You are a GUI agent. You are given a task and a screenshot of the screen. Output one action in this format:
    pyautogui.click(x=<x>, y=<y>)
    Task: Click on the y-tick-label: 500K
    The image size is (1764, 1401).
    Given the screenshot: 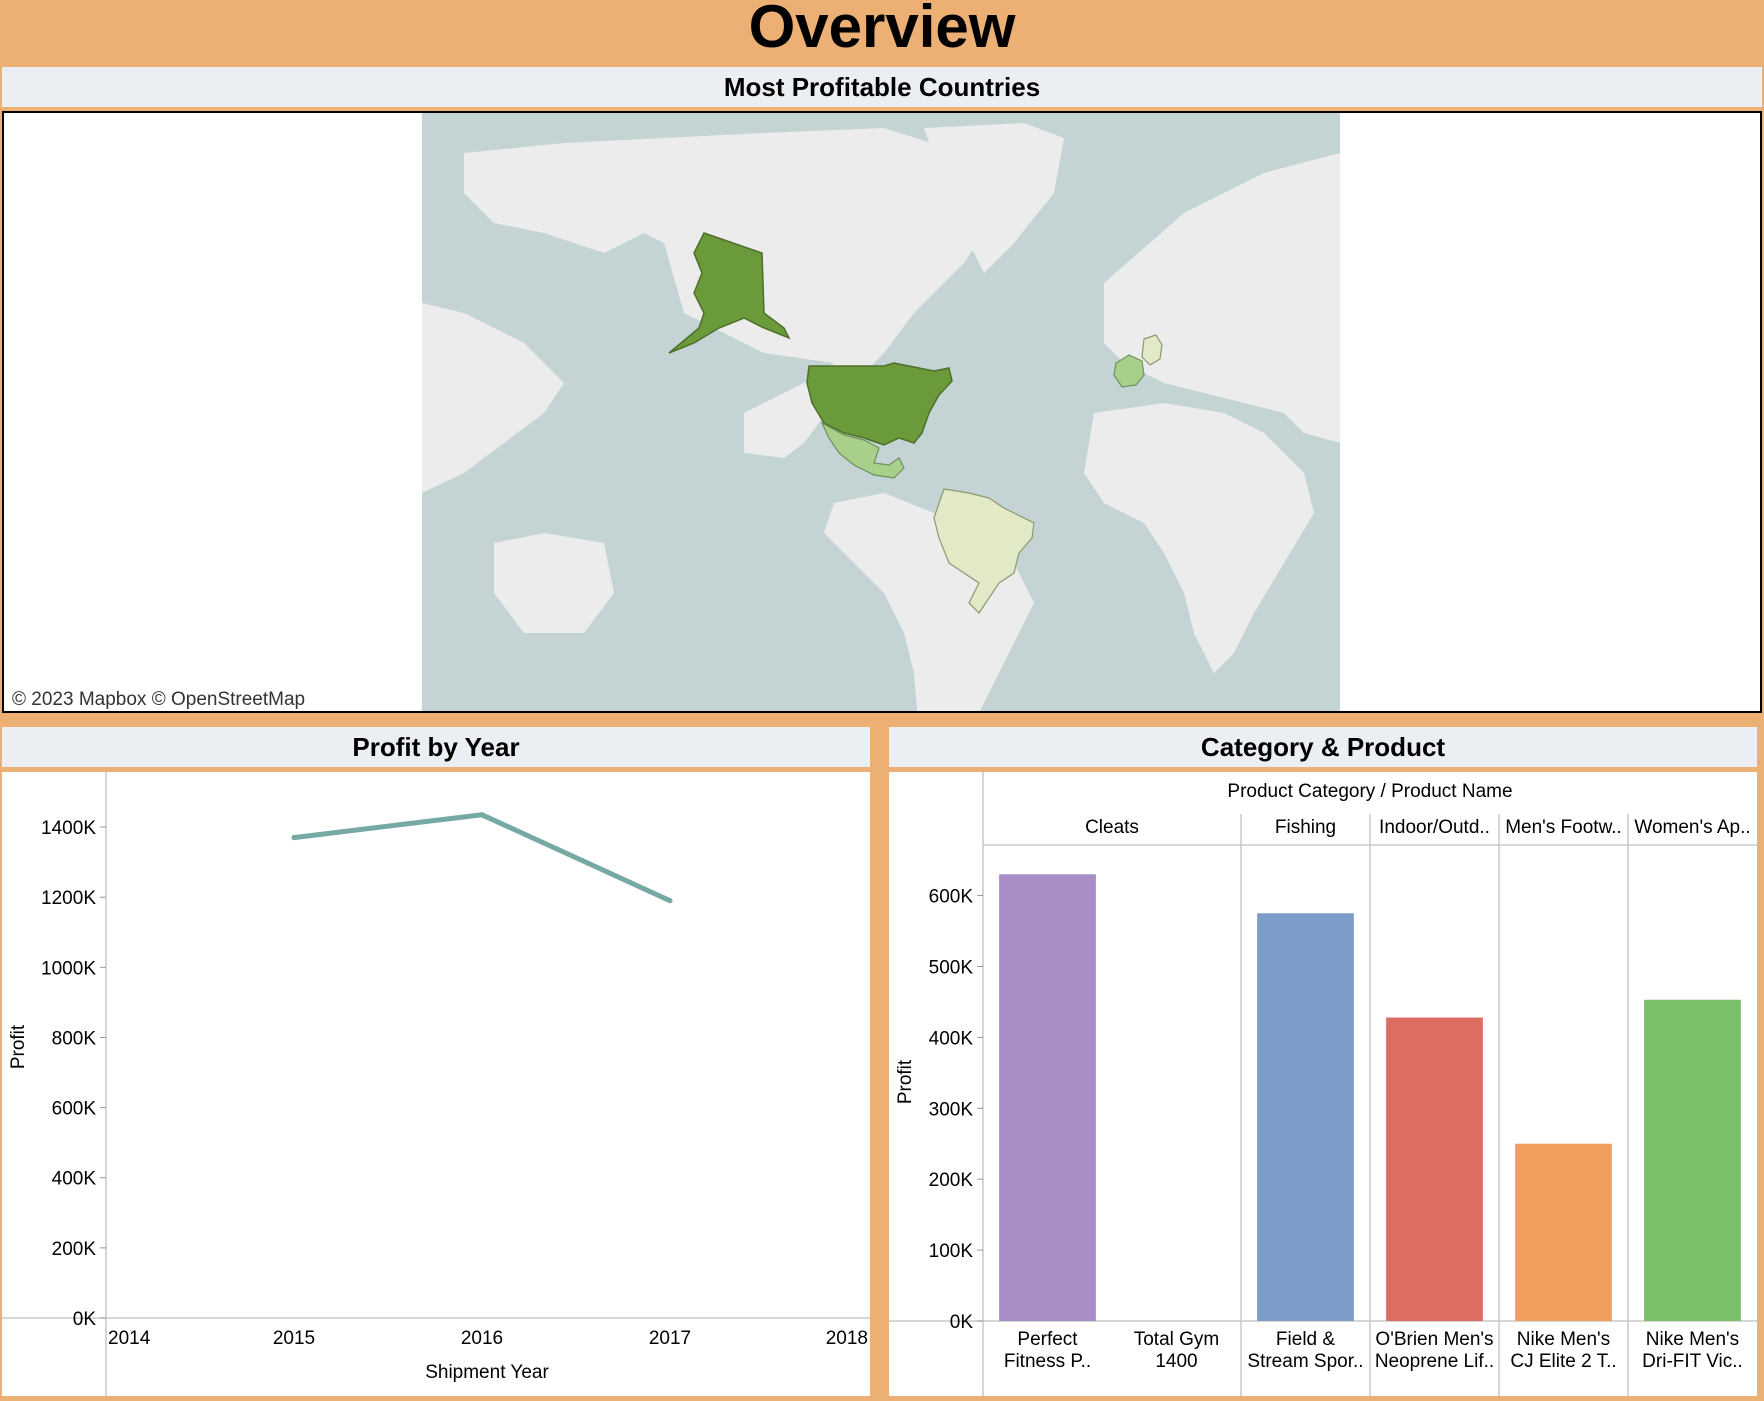 What is the action you would take?
    pyautogui.click(x=951, y=967)
    